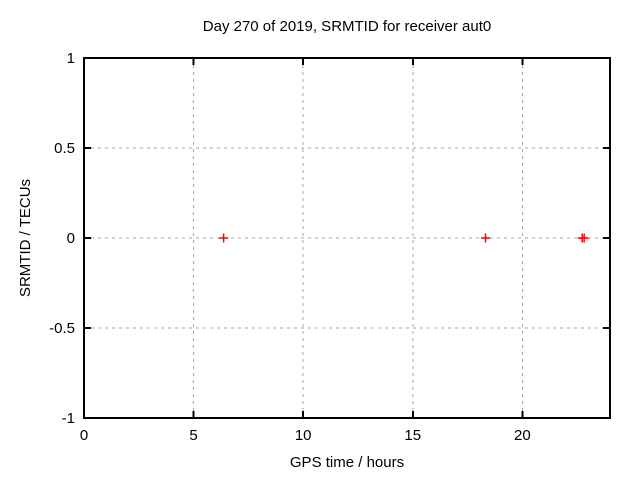 The image size is (640, 480). Describe the element at coordinates (68, 418) in the screenshot. I see `y-tick-label: -1` at that location.